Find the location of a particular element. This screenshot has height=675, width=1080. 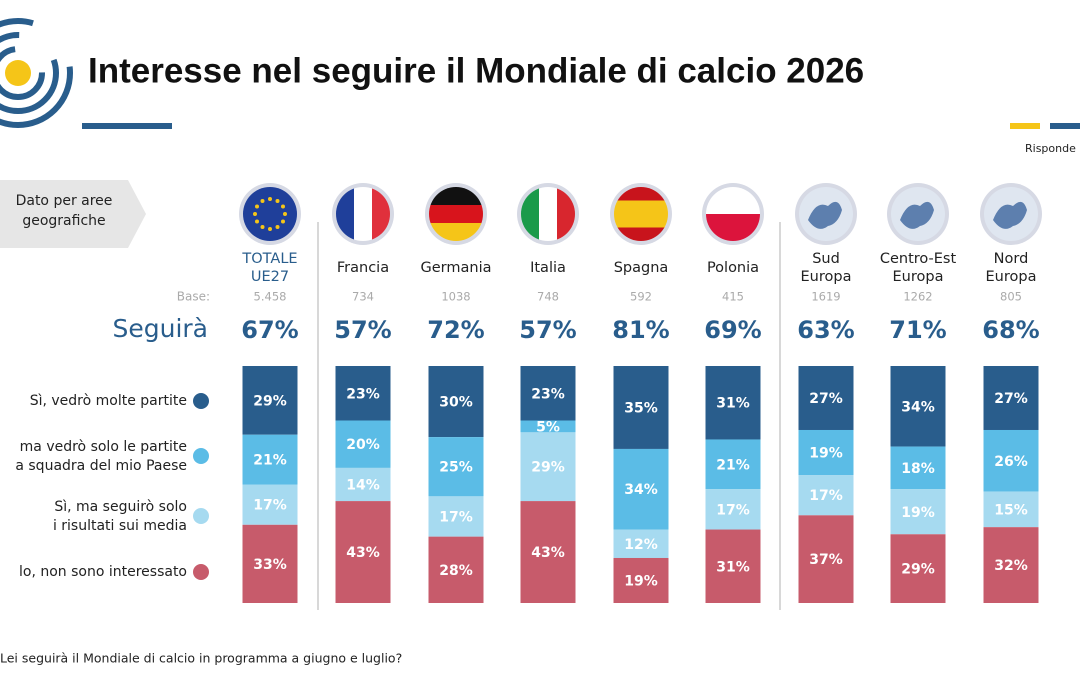

total-label: 81% is located at coordinates (640, 330).